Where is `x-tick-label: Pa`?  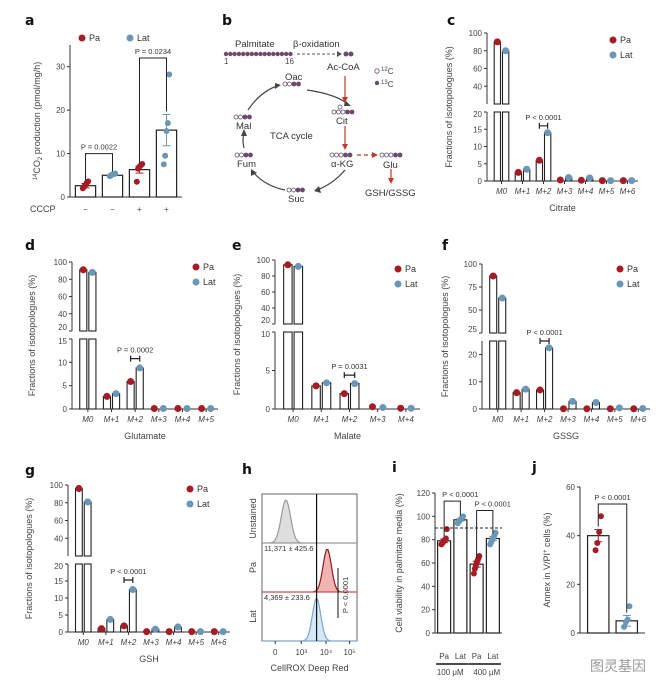 x-tick-label: Pa is located at coordinates (444, 656).